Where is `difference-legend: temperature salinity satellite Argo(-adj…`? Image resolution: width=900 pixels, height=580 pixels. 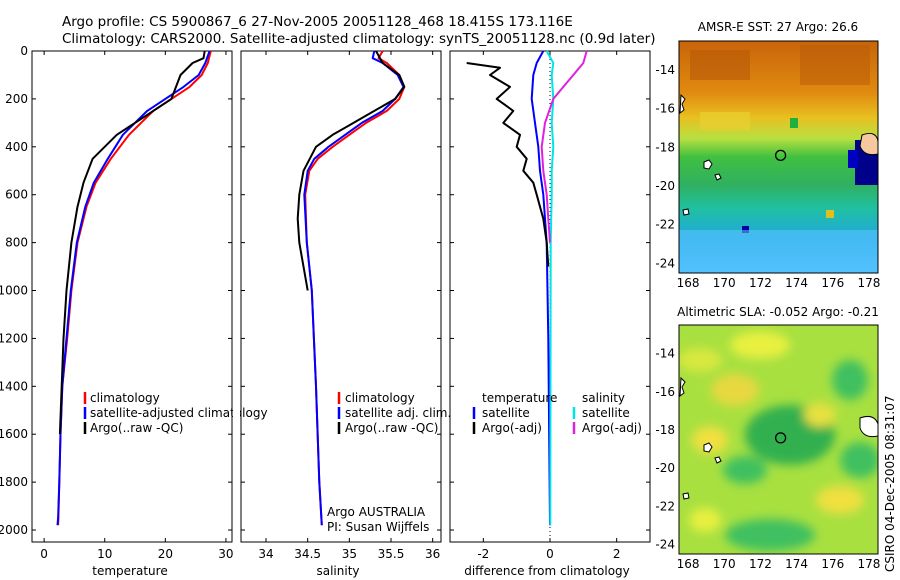 difference-legend: temperature salinity satellite Argo(-adj… is located at coordinates (557, 413).